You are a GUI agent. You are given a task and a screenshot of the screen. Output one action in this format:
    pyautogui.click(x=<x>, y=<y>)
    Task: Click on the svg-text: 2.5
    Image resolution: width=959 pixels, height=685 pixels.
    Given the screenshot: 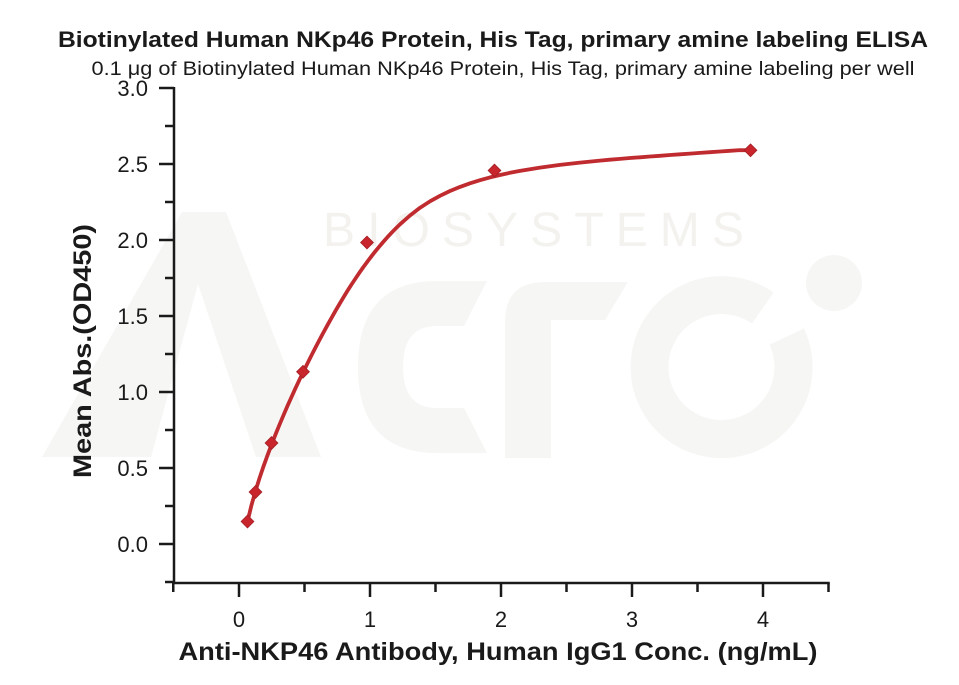 What is the action you would take?
    pyautogui.click(x=132, y=164)
    